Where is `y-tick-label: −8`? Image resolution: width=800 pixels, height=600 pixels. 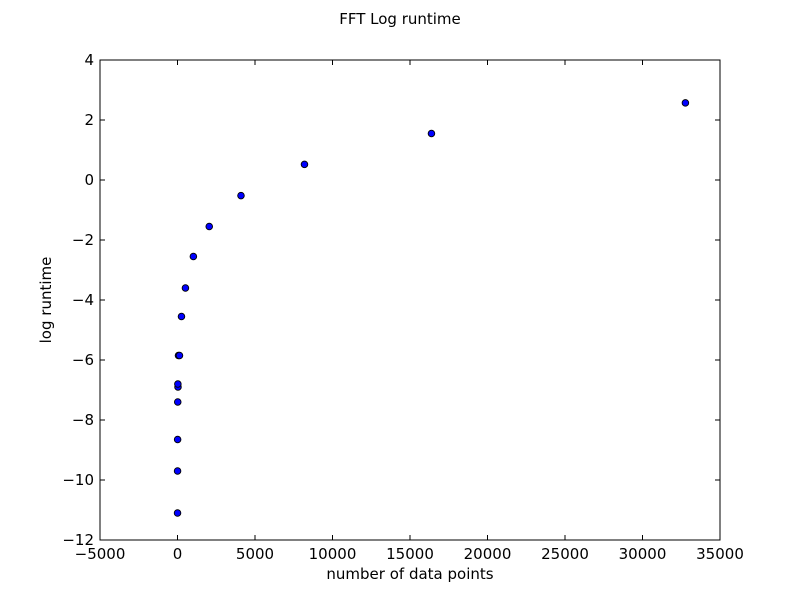
y-tick-label: −8 is located at coordinates (83, 420).